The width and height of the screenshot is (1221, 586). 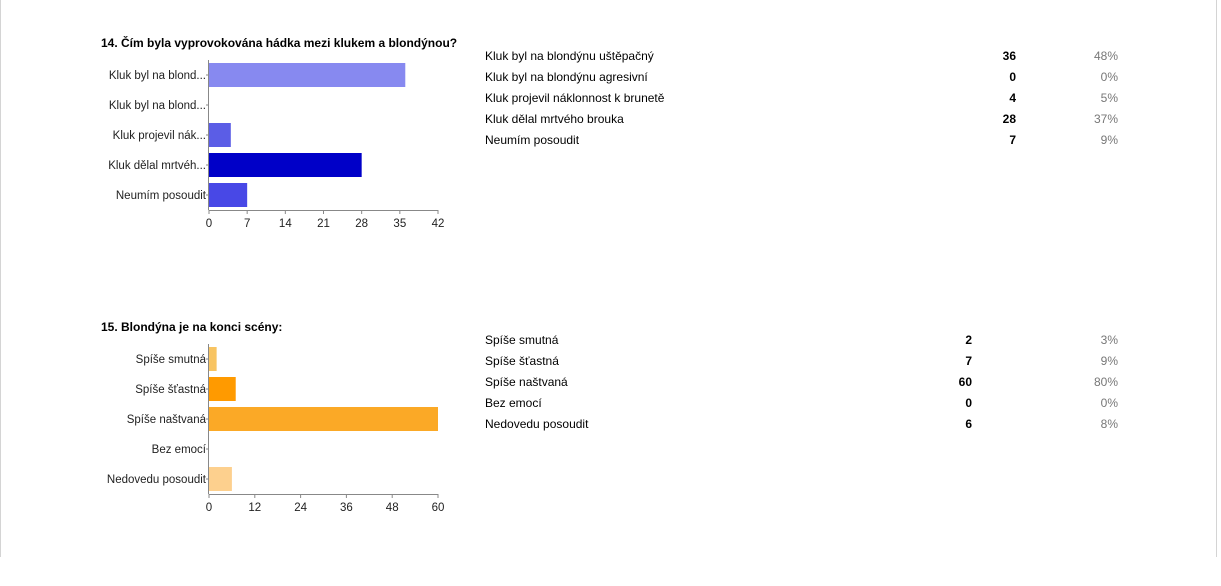 What do you see at coordinates (805, 364) in the screenshot?
I see `table-row: Spíše šťastná 7 9%` at bounding box center [805, 364].